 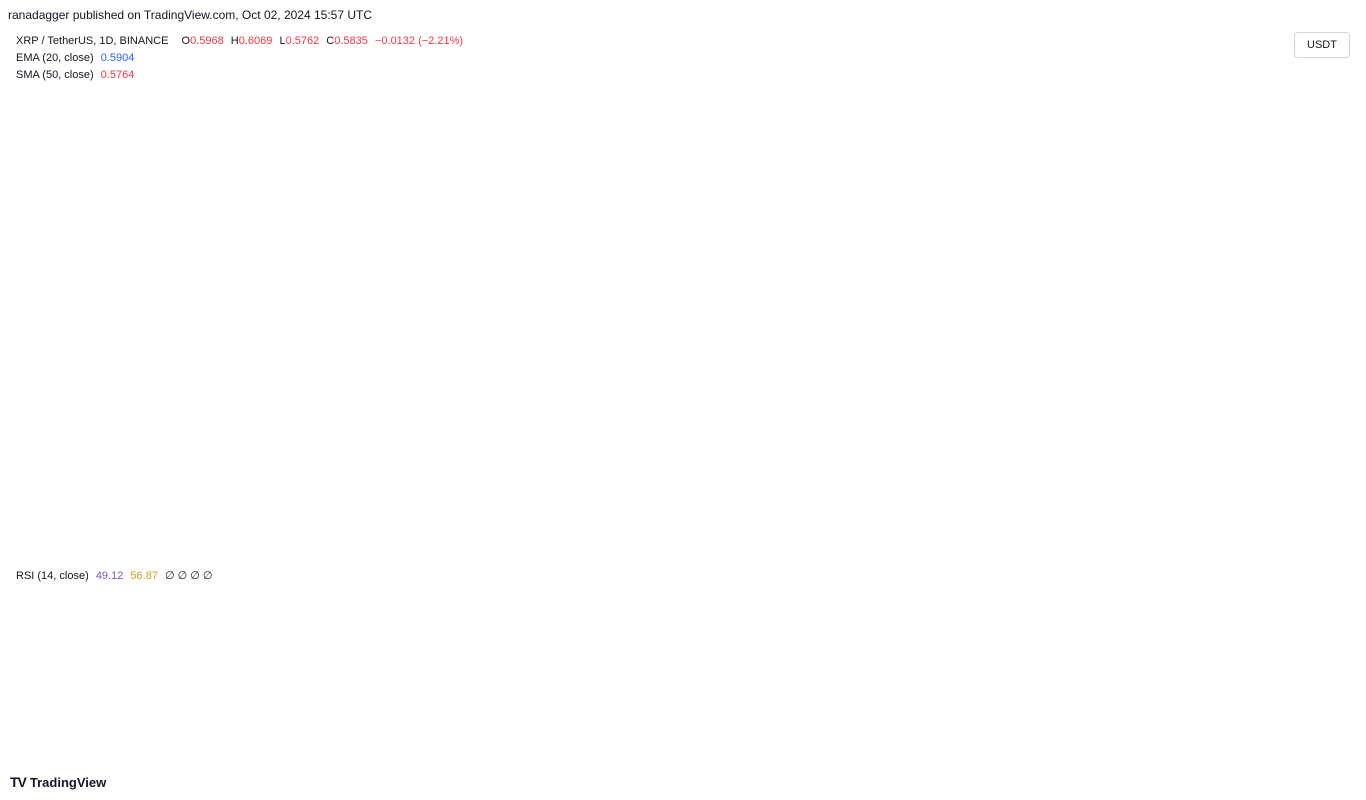 I want to click on ema-legend: EMA (20, close) 0.5904, so click(x=75, y=58).